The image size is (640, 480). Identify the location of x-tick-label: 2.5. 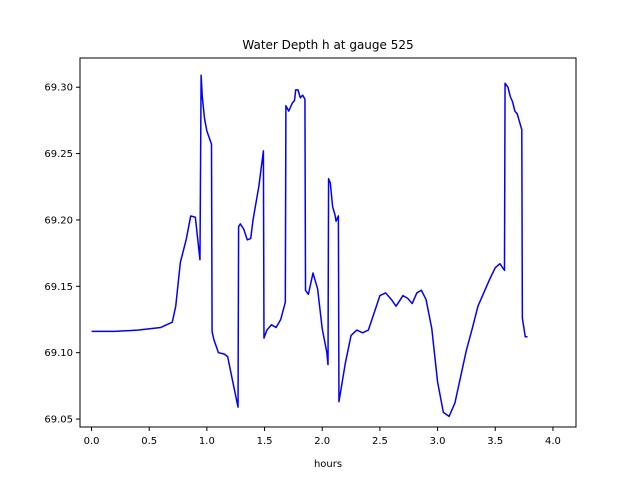
(380, 441).